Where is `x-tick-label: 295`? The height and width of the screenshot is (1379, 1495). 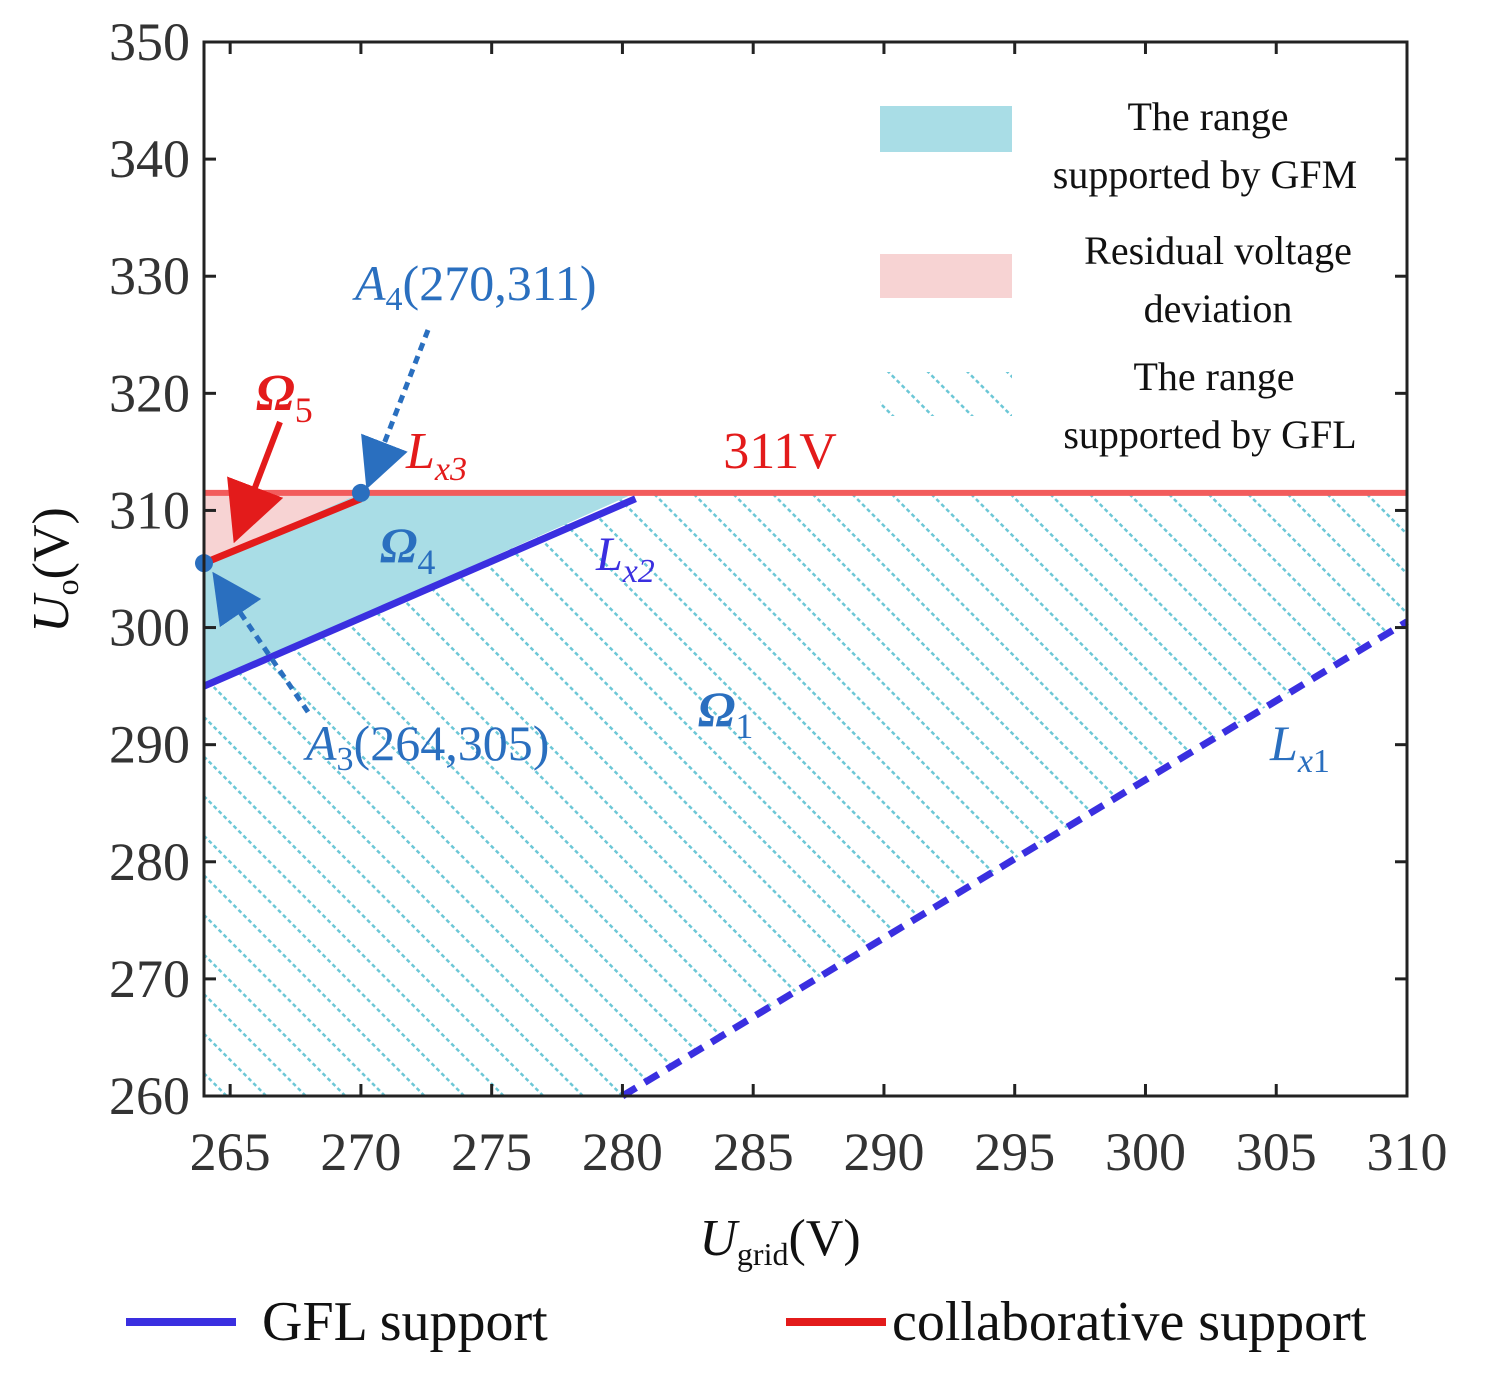
x-tick-label: 295 is located at coordinates (1014, 1152).